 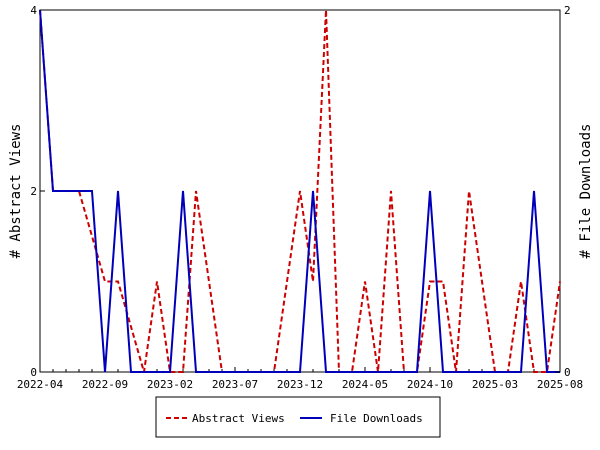 What do you see at coordinates (567, 10) in the screenshot?
I see `y-right-tick-label: 2` at bounding box center [567, 10].